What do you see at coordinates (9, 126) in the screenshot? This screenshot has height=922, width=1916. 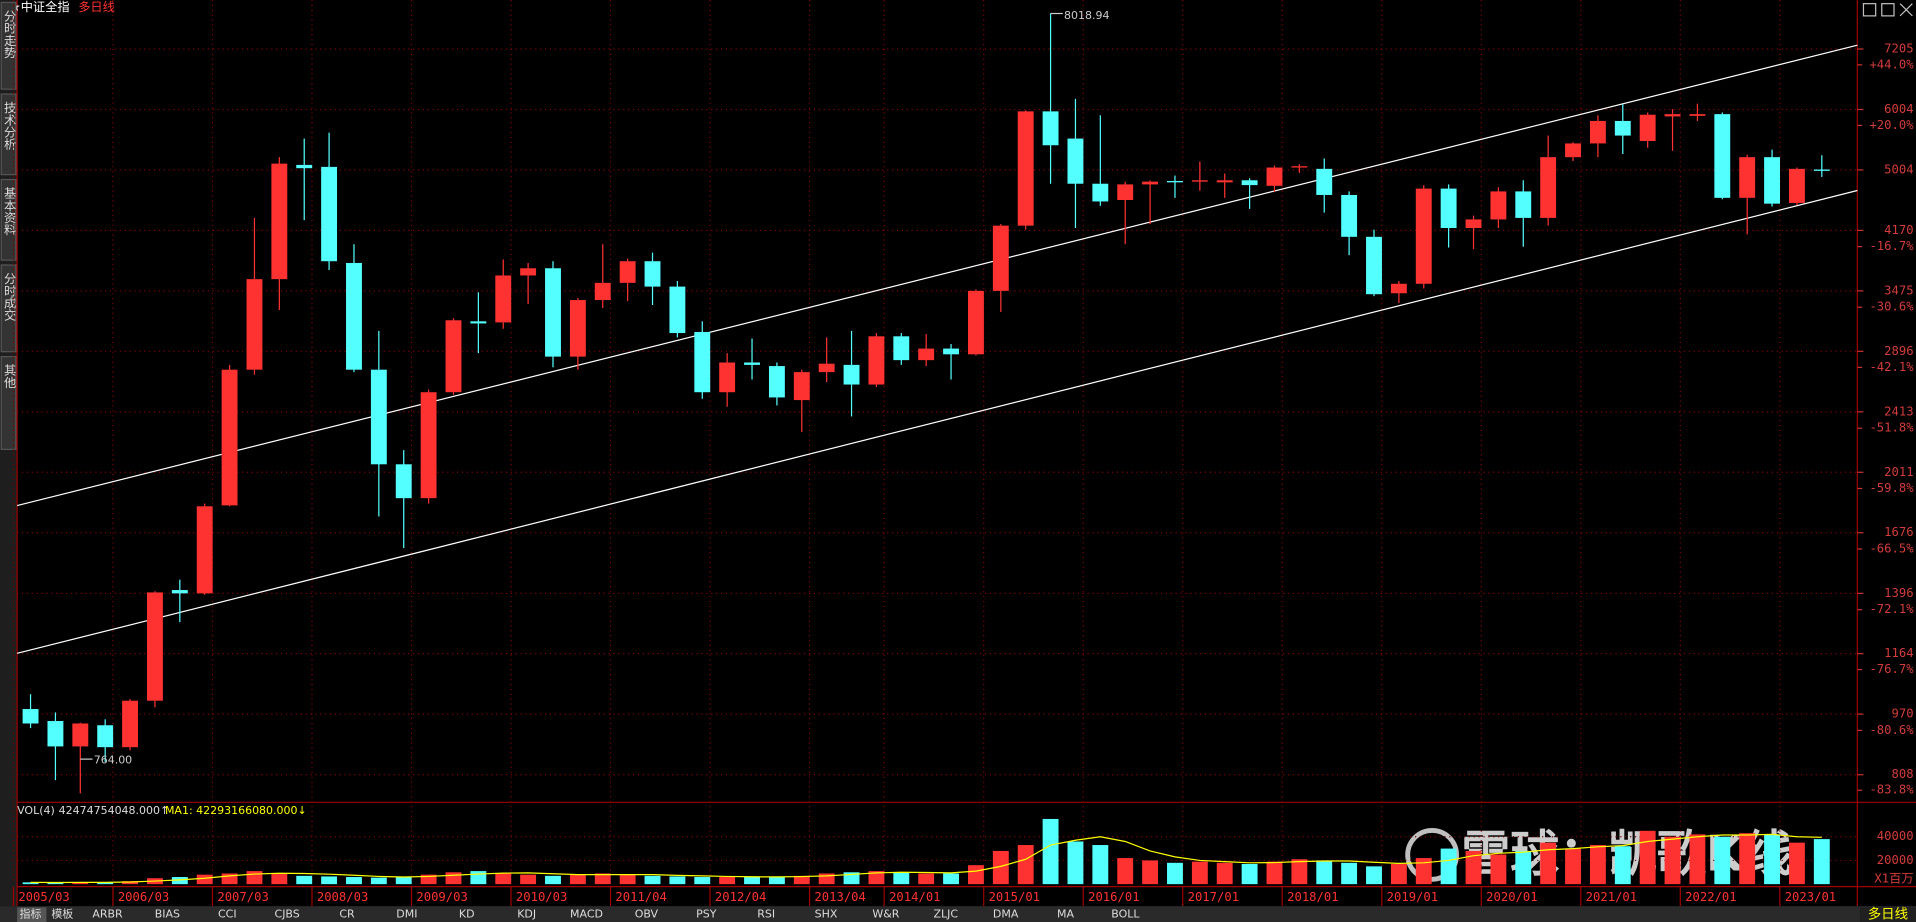 I see `sidebar-tab-label: 技术分析` at bounding box center [9, 126].